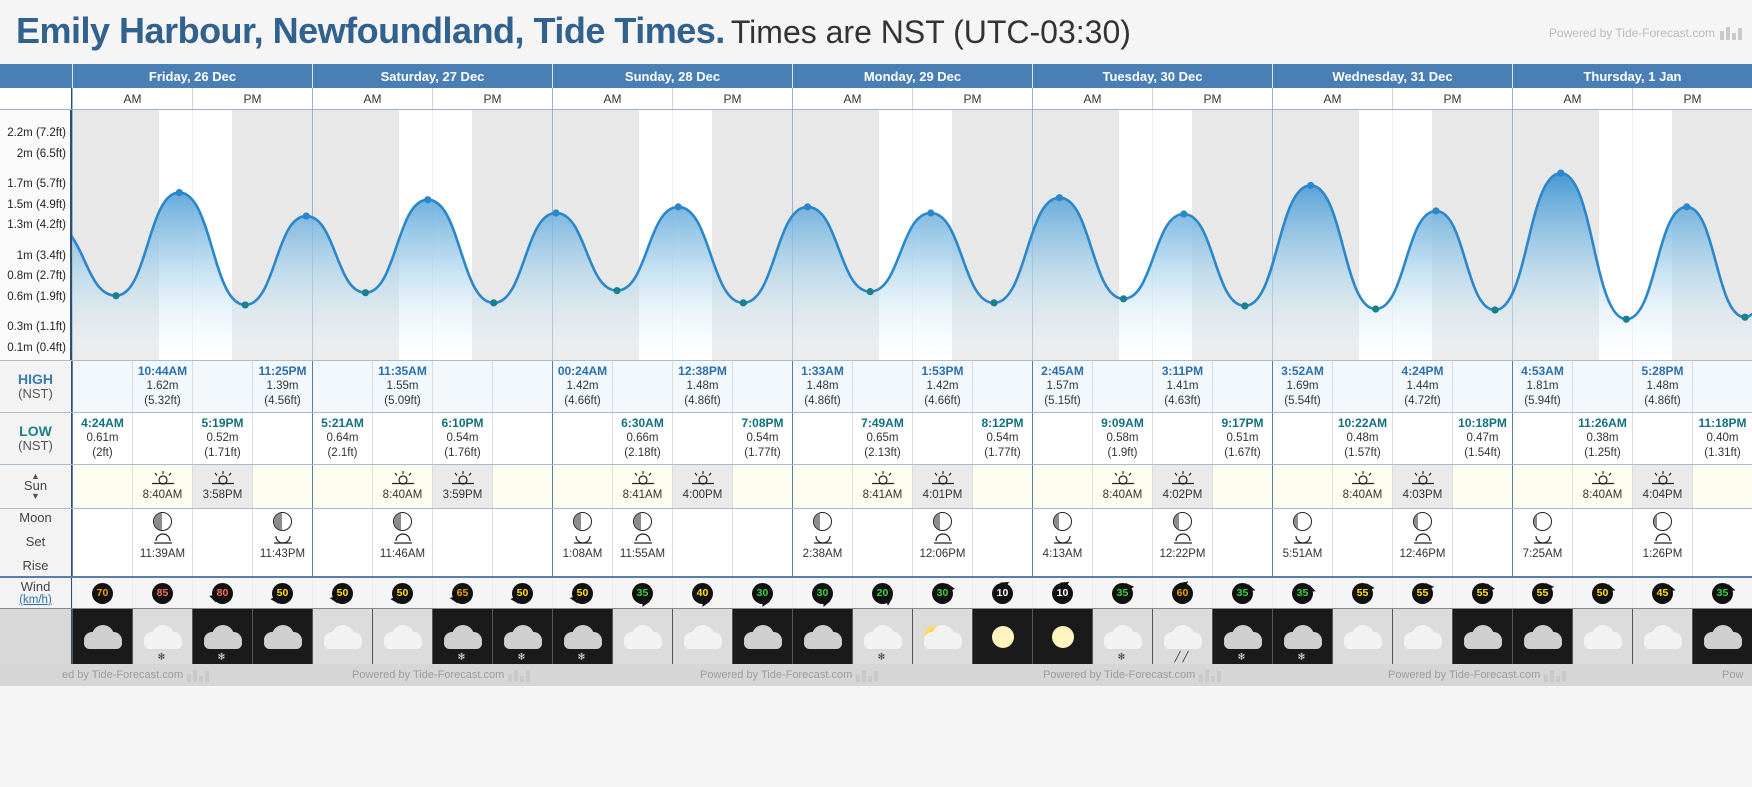 Image resolution: width=1752 pixels, height=787 pixels. I want to click on high-meters: 1.42m, so click(942, 386).